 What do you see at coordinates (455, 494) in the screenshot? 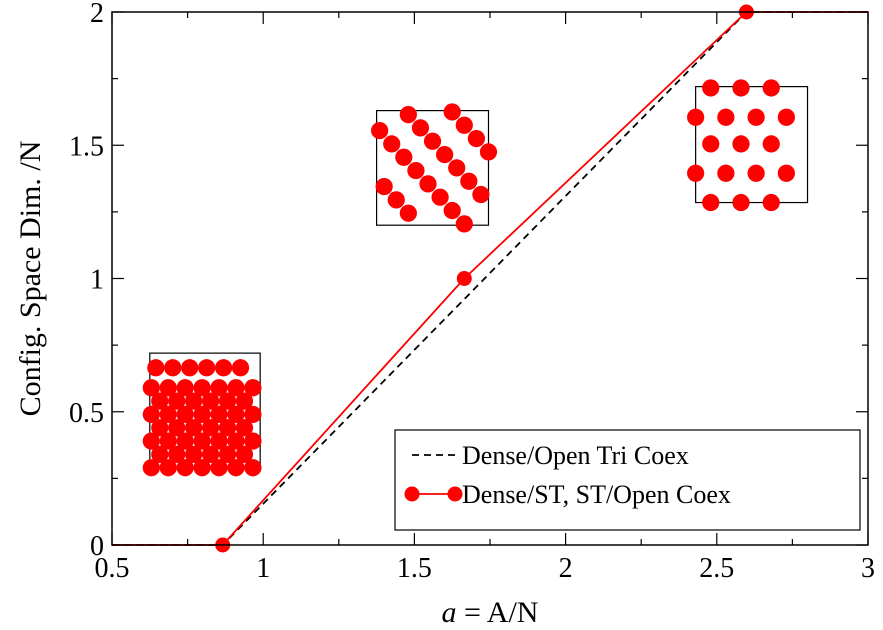
I see `legend-marker-dense-st-right` at bounding box center [455, 494].